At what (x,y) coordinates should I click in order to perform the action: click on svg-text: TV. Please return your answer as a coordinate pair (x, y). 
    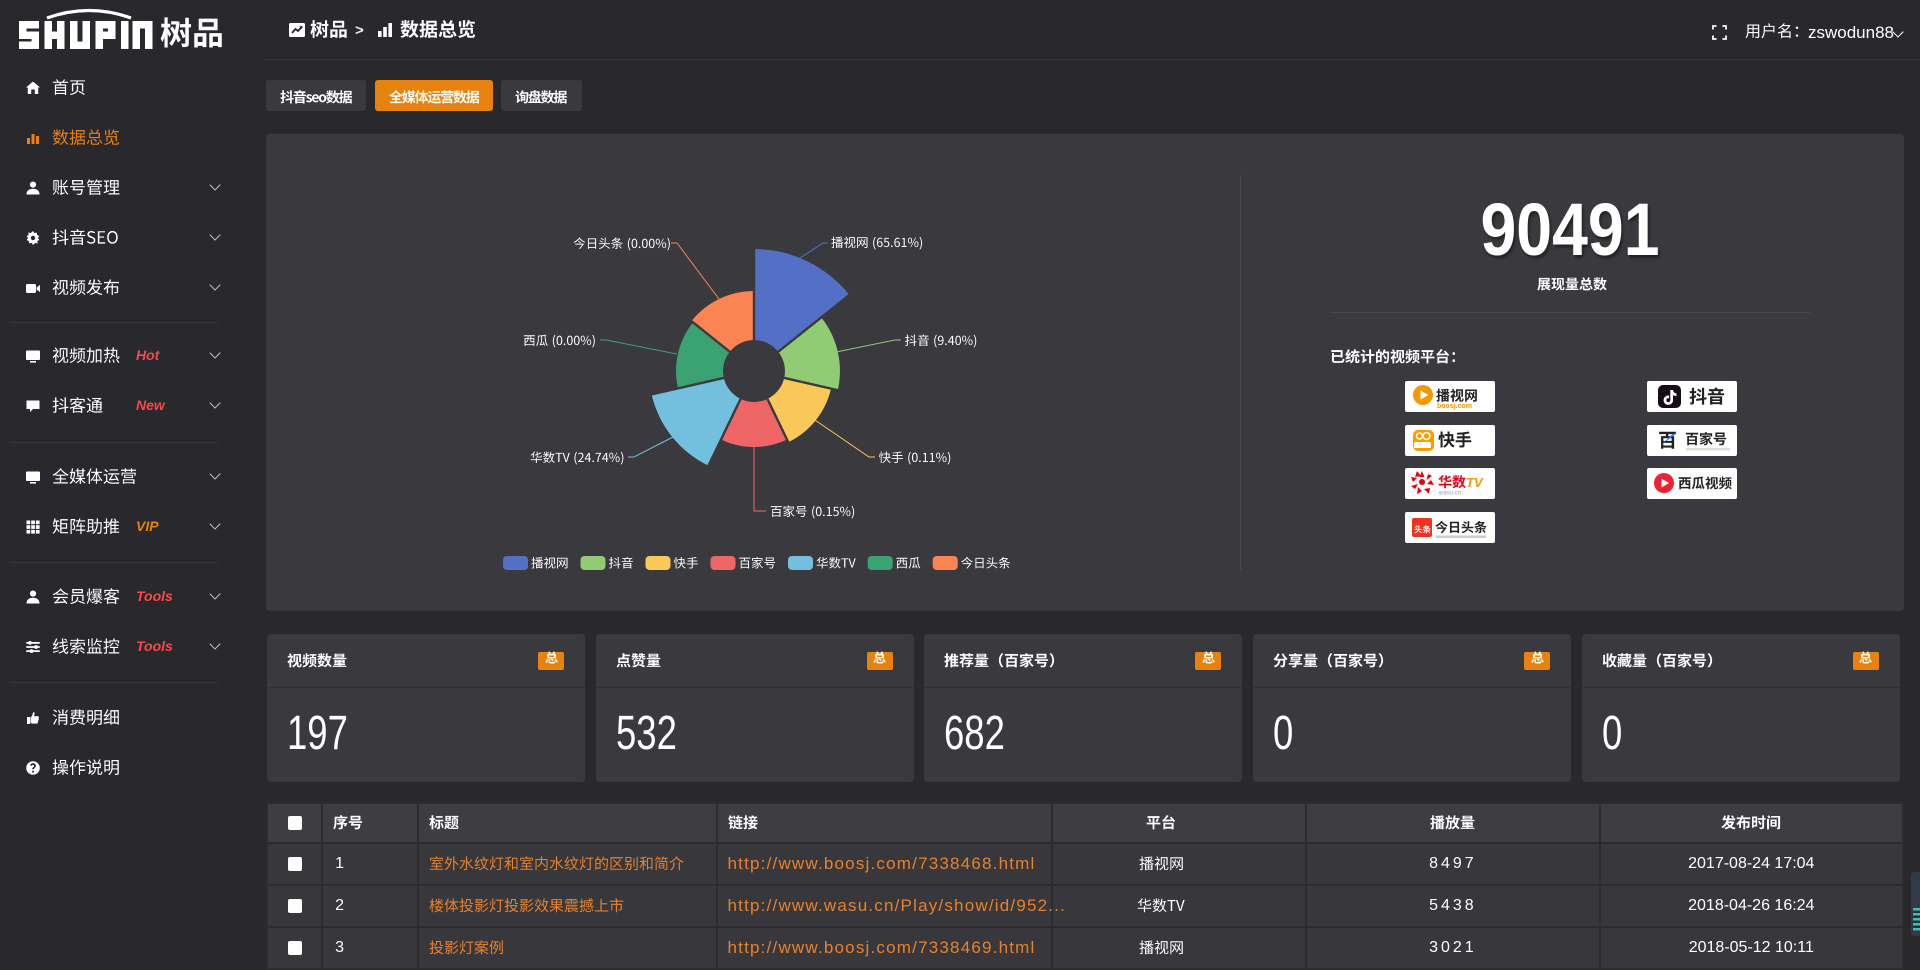
    Looking at the image, I should click on (1475, 482).